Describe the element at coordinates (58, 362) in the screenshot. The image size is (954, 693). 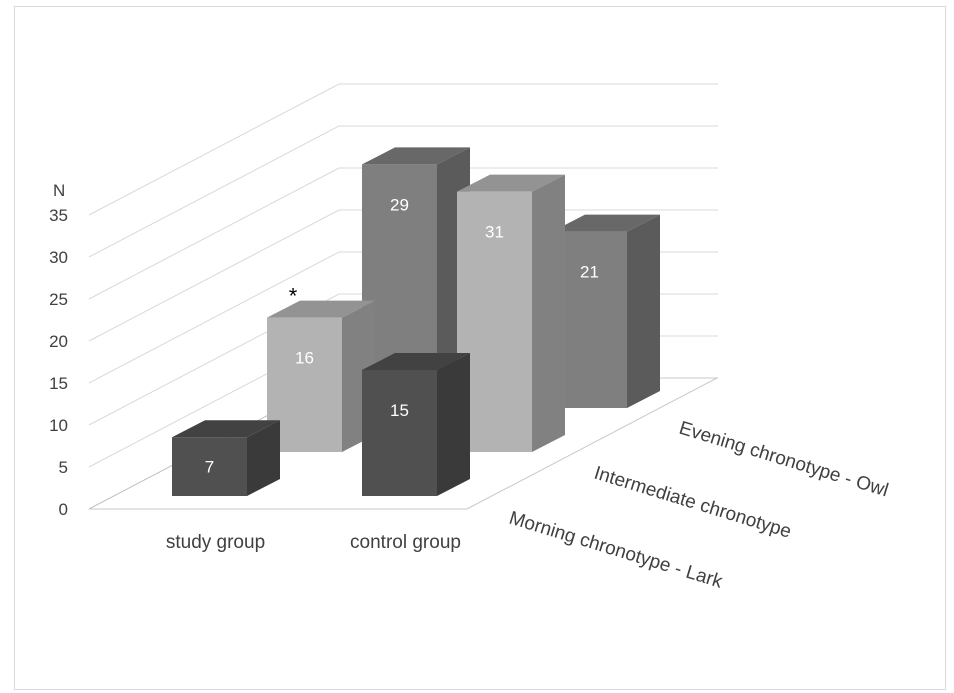
I see `y-tick-labels: 0 5 10 15 20 25 30 35` at that location.